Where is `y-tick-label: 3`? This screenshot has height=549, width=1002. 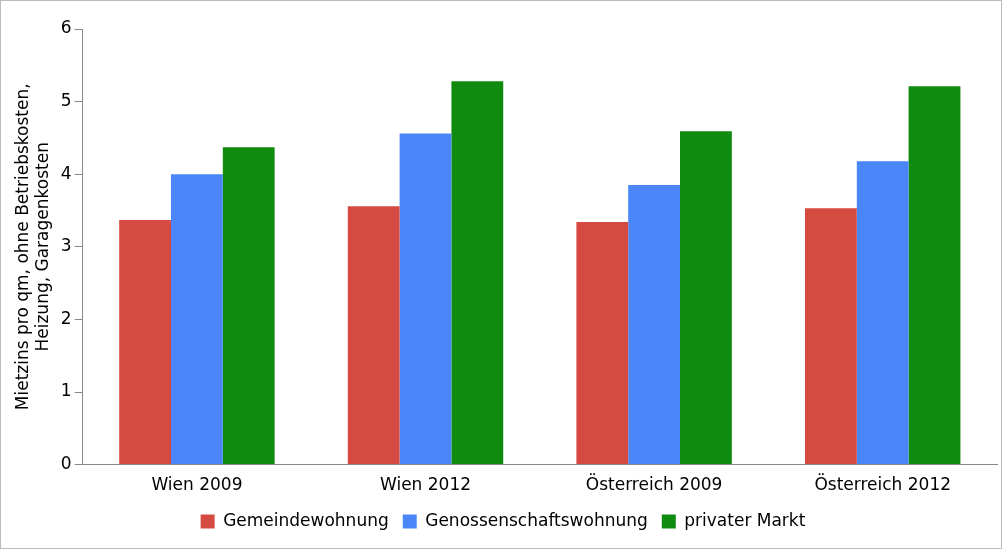
y-tick-label: 3 is located at coordinates (66, 245).